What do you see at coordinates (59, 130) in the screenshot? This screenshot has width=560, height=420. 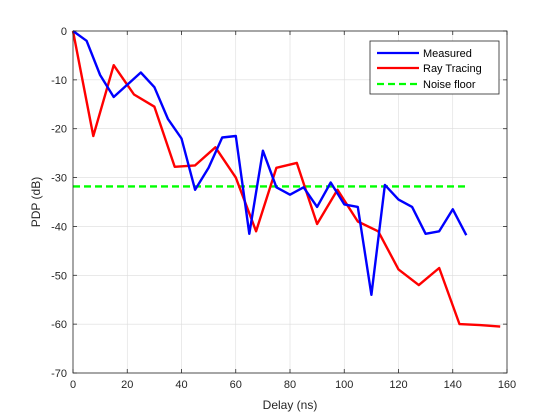 I see `y-tick-label: -20` at bounding box center [59, 130].